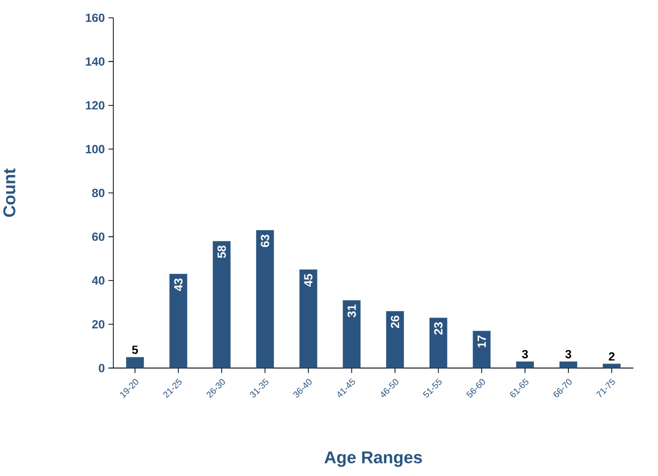  What do you see at coordinates (98, 237) in the screenshot?
I see `y-tick-label: 60` at bounding box center [98, 237].